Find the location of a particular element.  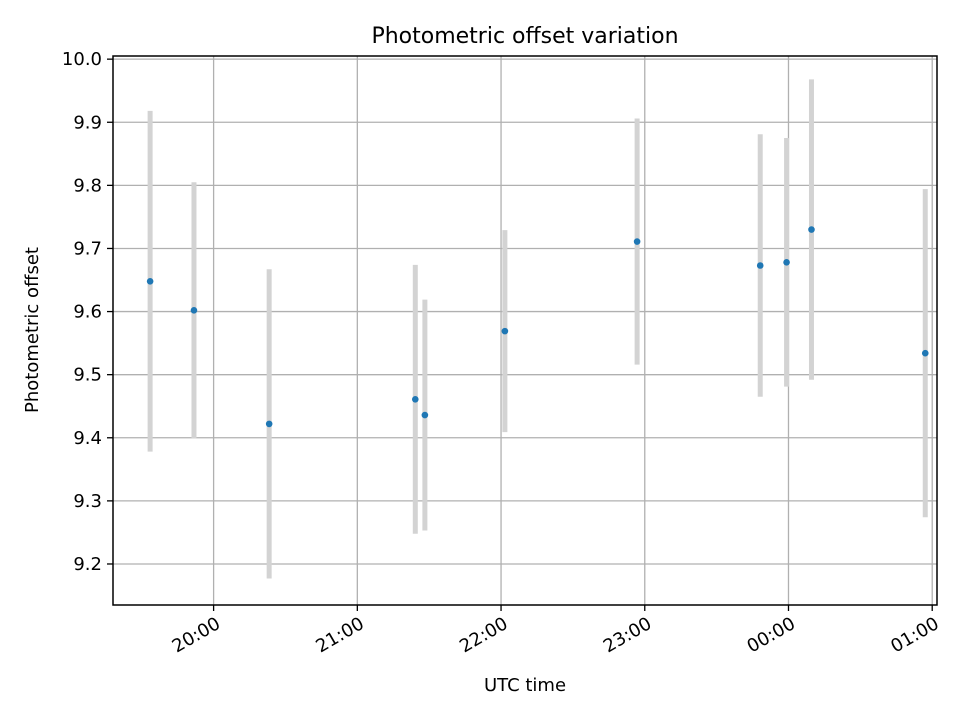

y-axis-ticks: 9.2 9.3 9.4 9.5 9.6 9.7 9.8 9.9 10.0 is located at coordinates (87, 312).